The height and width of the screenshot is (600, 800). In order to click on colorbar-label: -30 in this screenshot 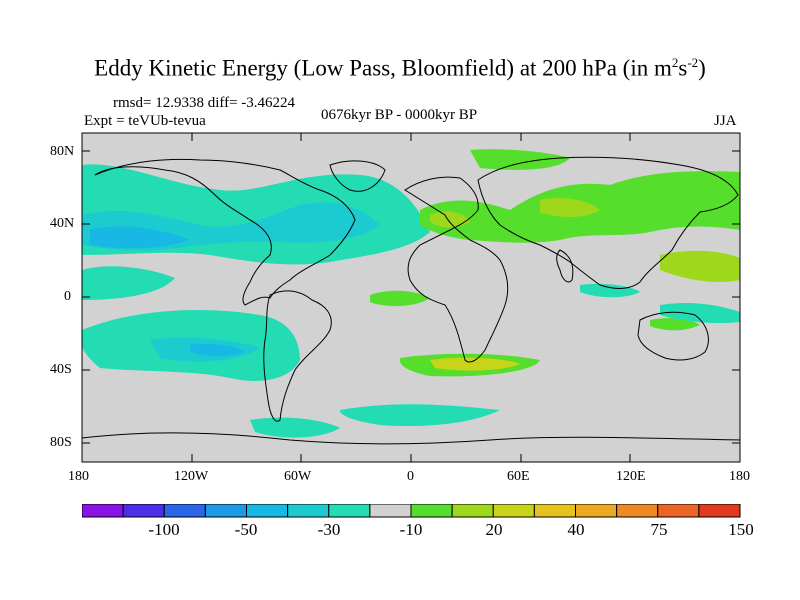, I will do `click(329, 529)`.